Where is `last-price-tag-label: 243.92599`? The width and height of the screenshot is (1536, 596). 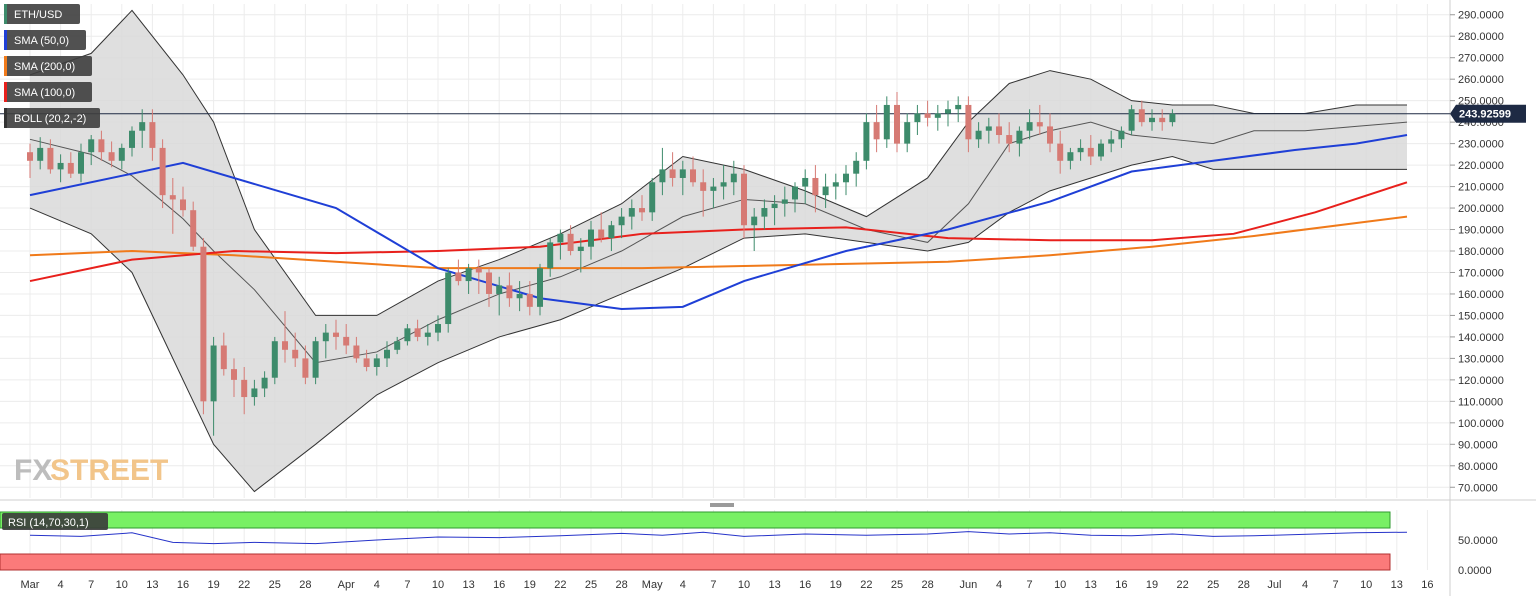
last-price-tag-label: 243.92599 is located at coordinates (1485, 115).